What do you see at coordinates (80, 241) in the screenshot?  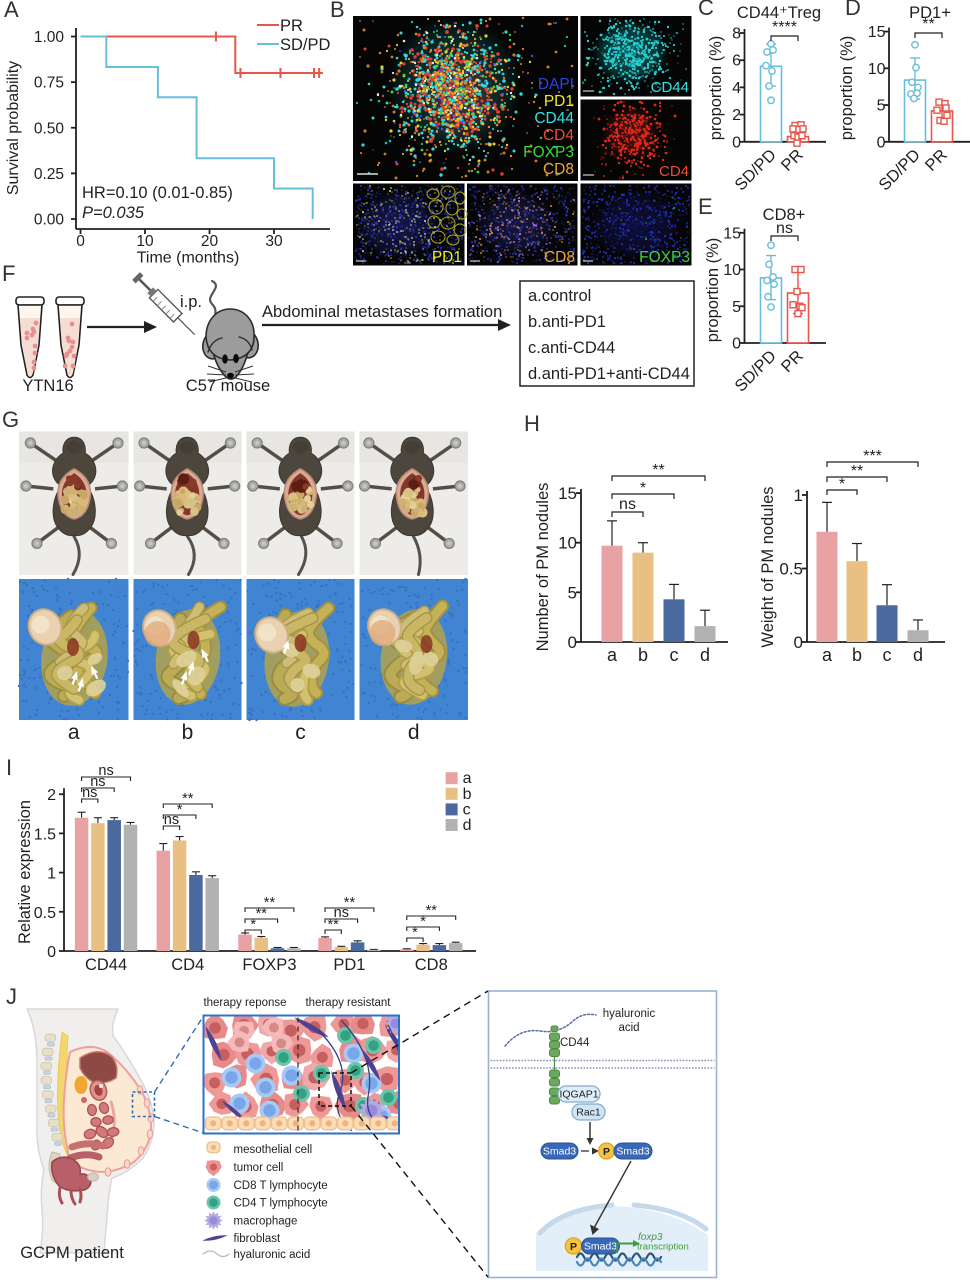 I see `svg-text: 0` at bounding box center [80, 241].